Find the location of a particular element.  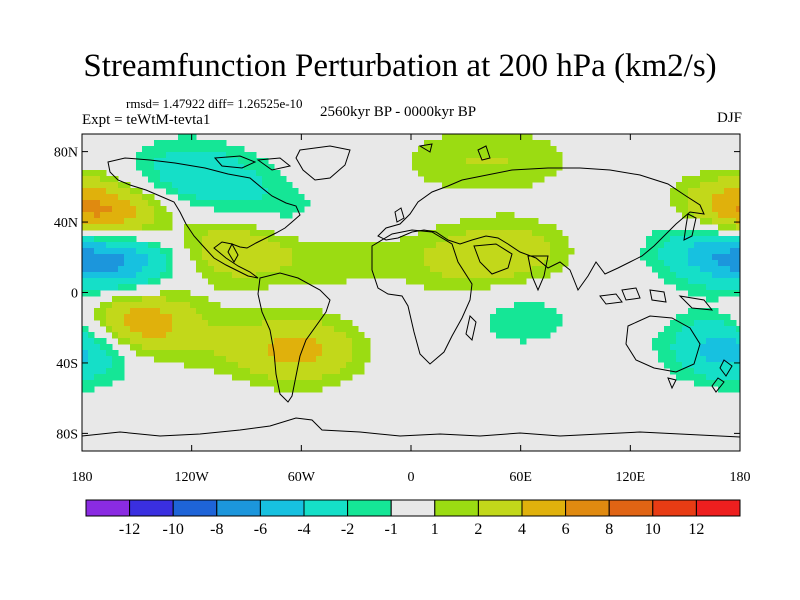

x-tick-label: 180 is located at coordinates (82, 477).